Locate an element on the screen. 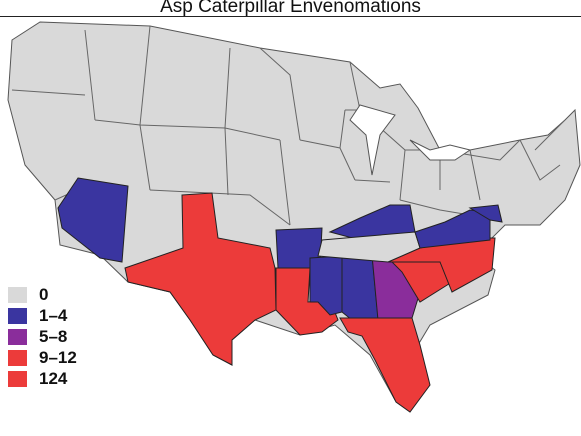 The width and height of the screenshot is (581, 436). legend-item: 5–8 is located at coordinates (42, 336).